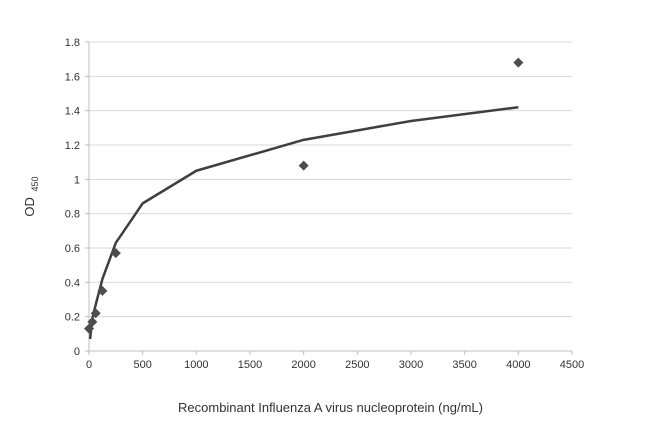  I want to click on y-tick-label: 0.6, so click(72, 249).